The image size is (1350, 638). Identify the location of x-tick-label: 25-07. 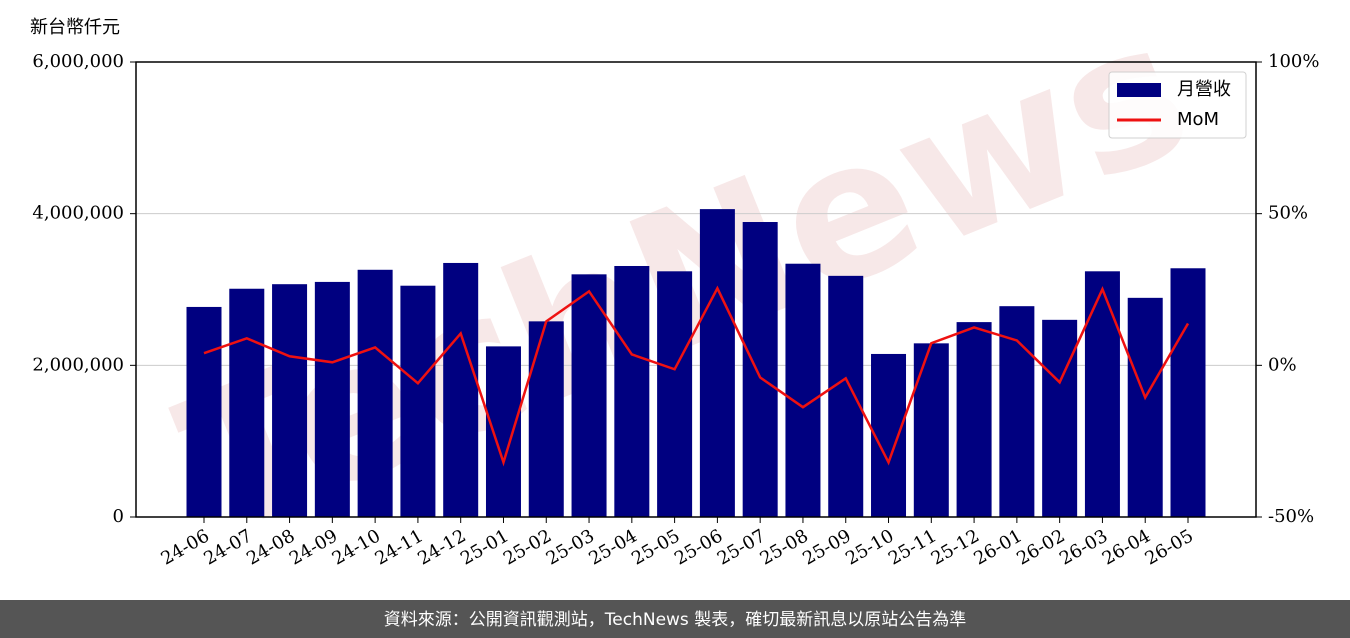
(741, 547).